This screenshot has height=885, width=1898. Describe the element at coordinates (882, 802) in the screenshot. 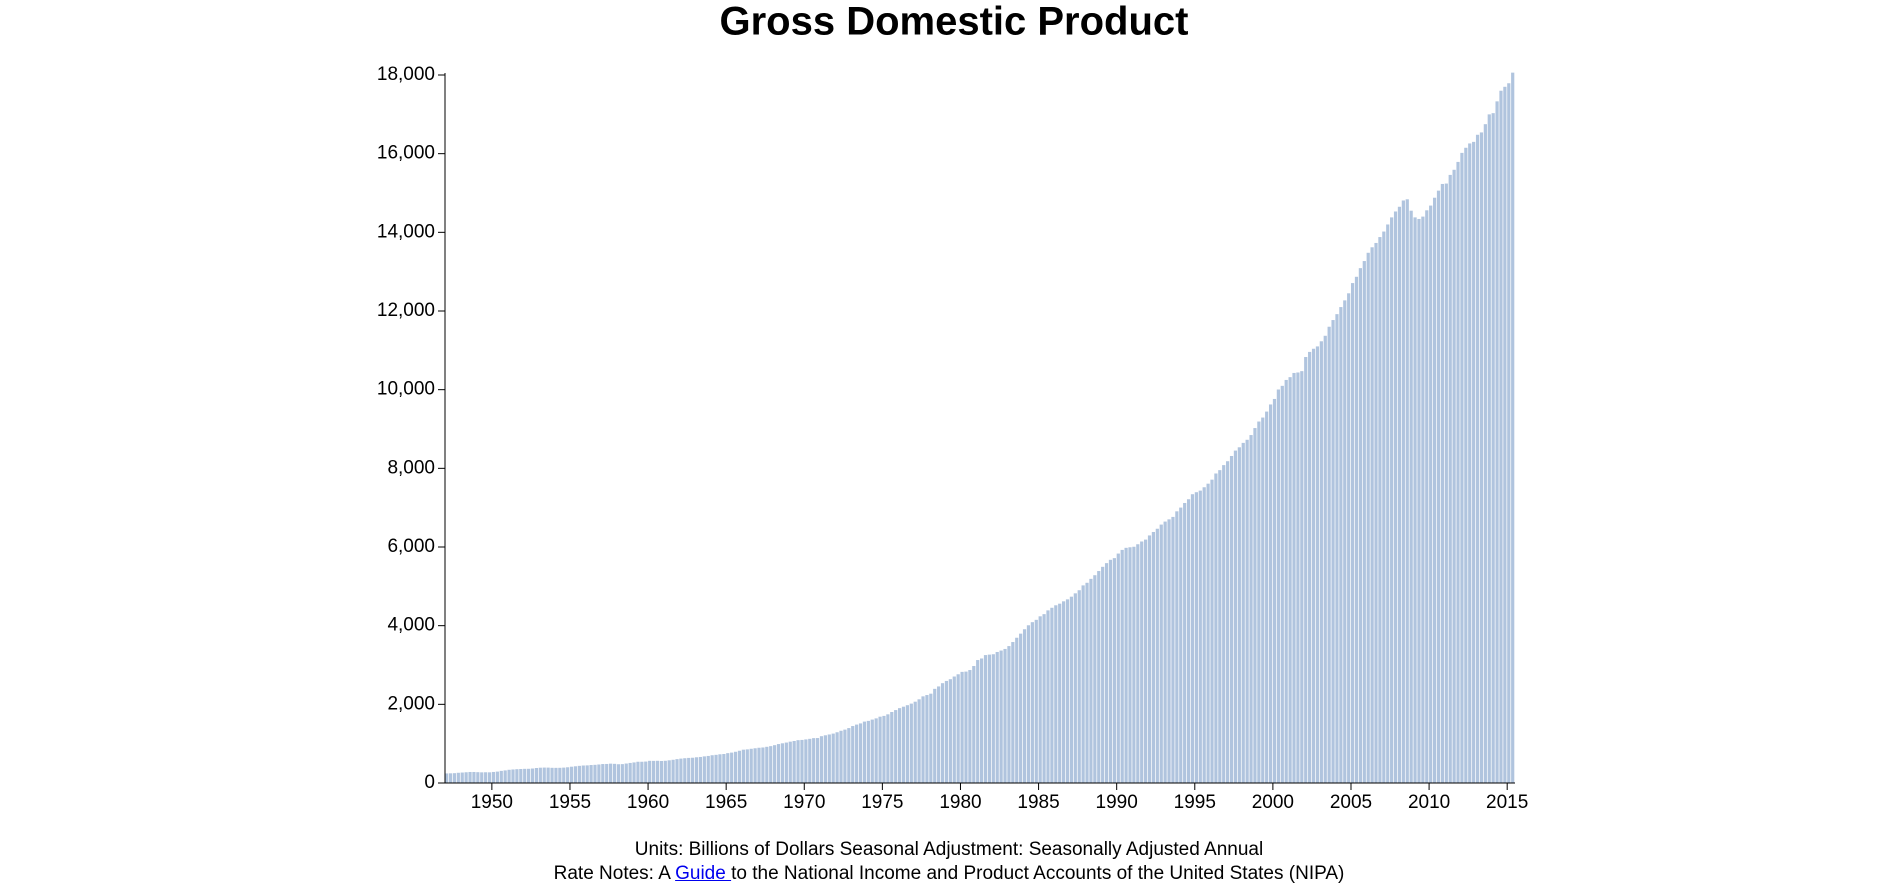

I see `x-tick-label: 1975` at that location.